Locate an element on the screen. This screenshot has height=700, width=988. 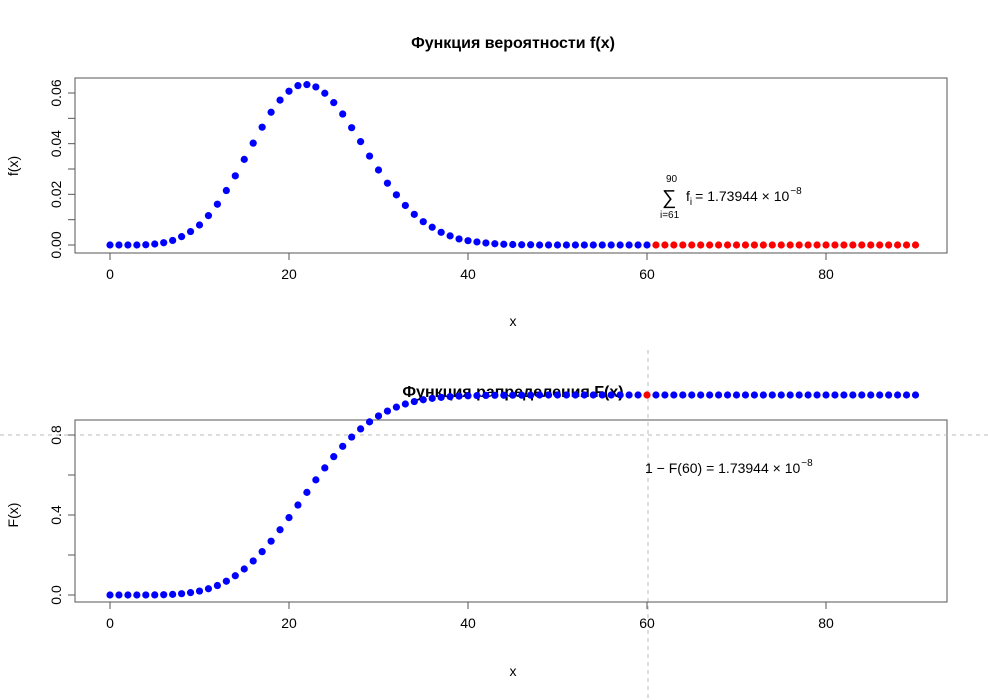
sum-symbol: ∑ is located at coordinates (669, 198).